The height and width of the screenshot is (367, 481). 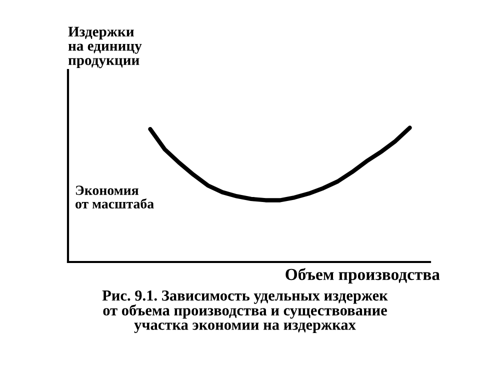 What do you see at coordinates (363, 276) in the screenshot?
I see `x-axis-title: Объем производства` at bounding box center [363, 276].